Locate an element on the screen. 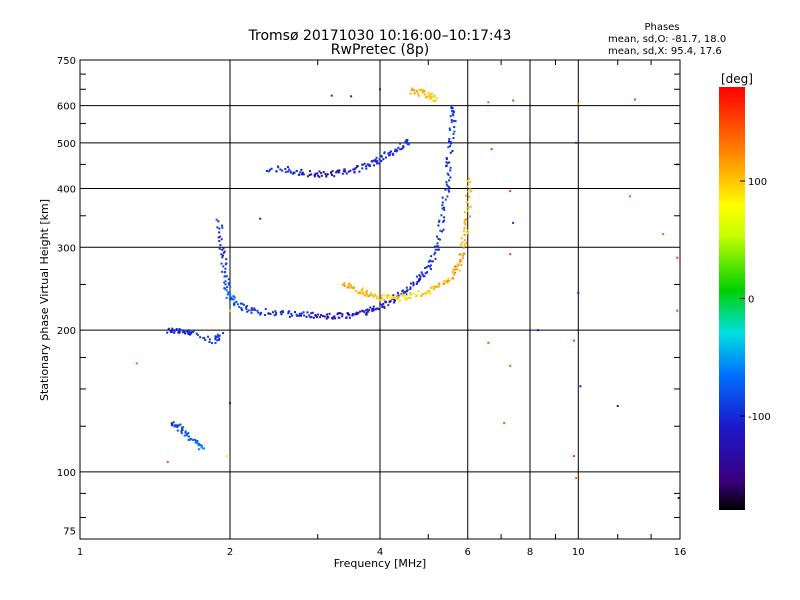 Image resolution: width=800 pixels, height=600 pixels. chart-title: Tromsø 20171030 10:16:00–10:17:43 is located at coordinates (380, 36).